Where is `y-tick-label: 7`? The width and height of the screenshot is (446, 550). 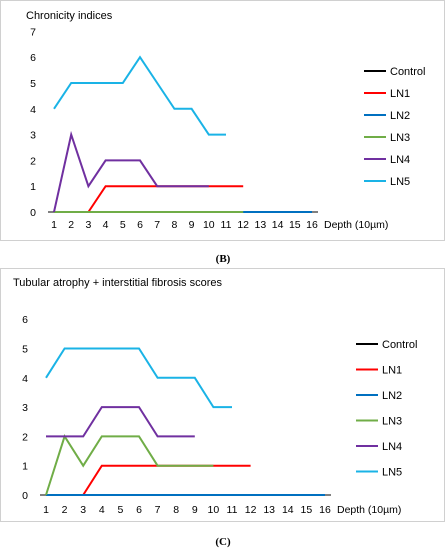
y-tick-label: 7 is located at coordinates (33, 32).